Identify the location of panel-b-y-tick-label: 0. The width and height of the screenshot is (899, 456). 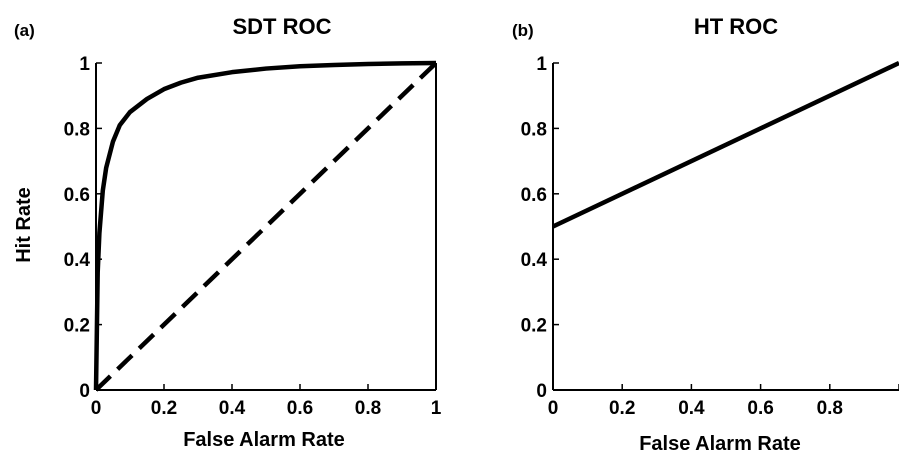
(541, 391).